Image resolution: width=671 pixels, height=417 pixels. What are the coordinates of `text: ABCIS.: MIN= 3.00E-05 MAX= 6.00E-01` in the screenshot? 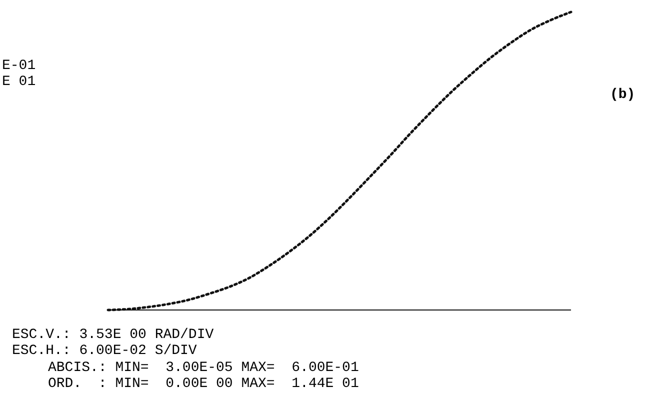 It's located at (203, 368).